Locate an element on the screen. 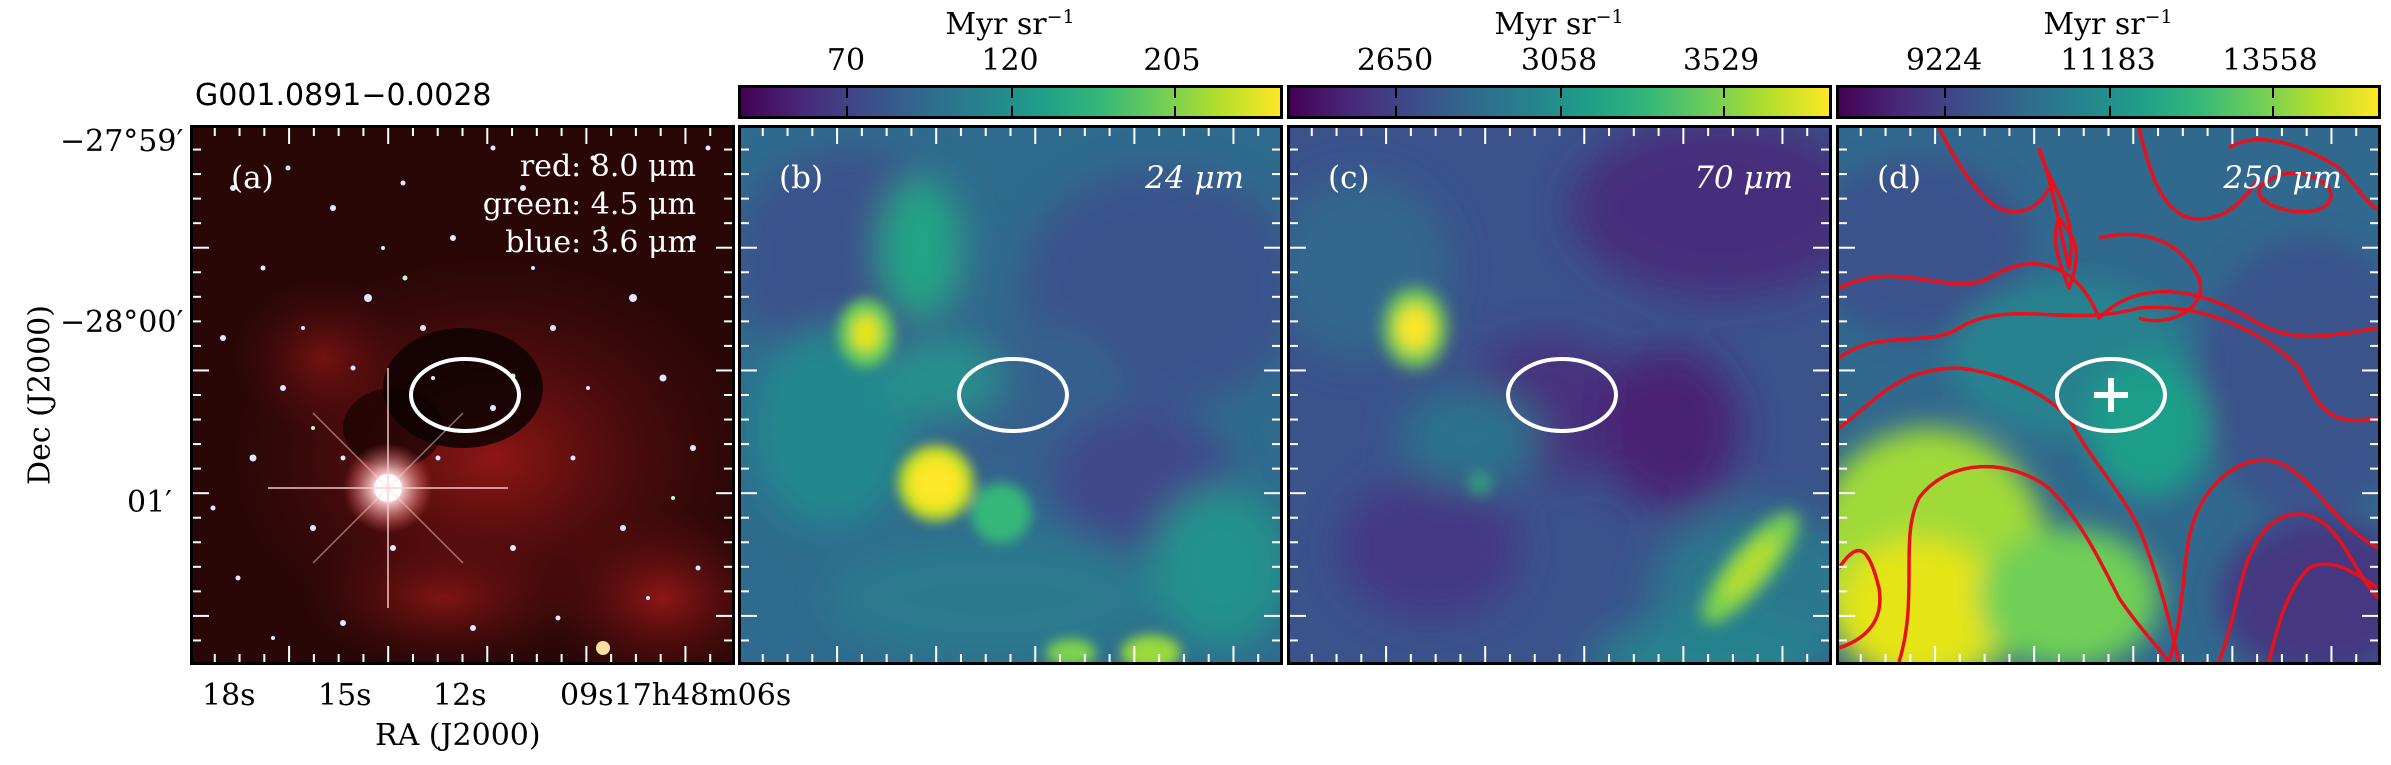 Image resolution: width=2391 pixels, height=765 pixels. y-tick-label: −28°00′ is located at coordinates (122, 322).